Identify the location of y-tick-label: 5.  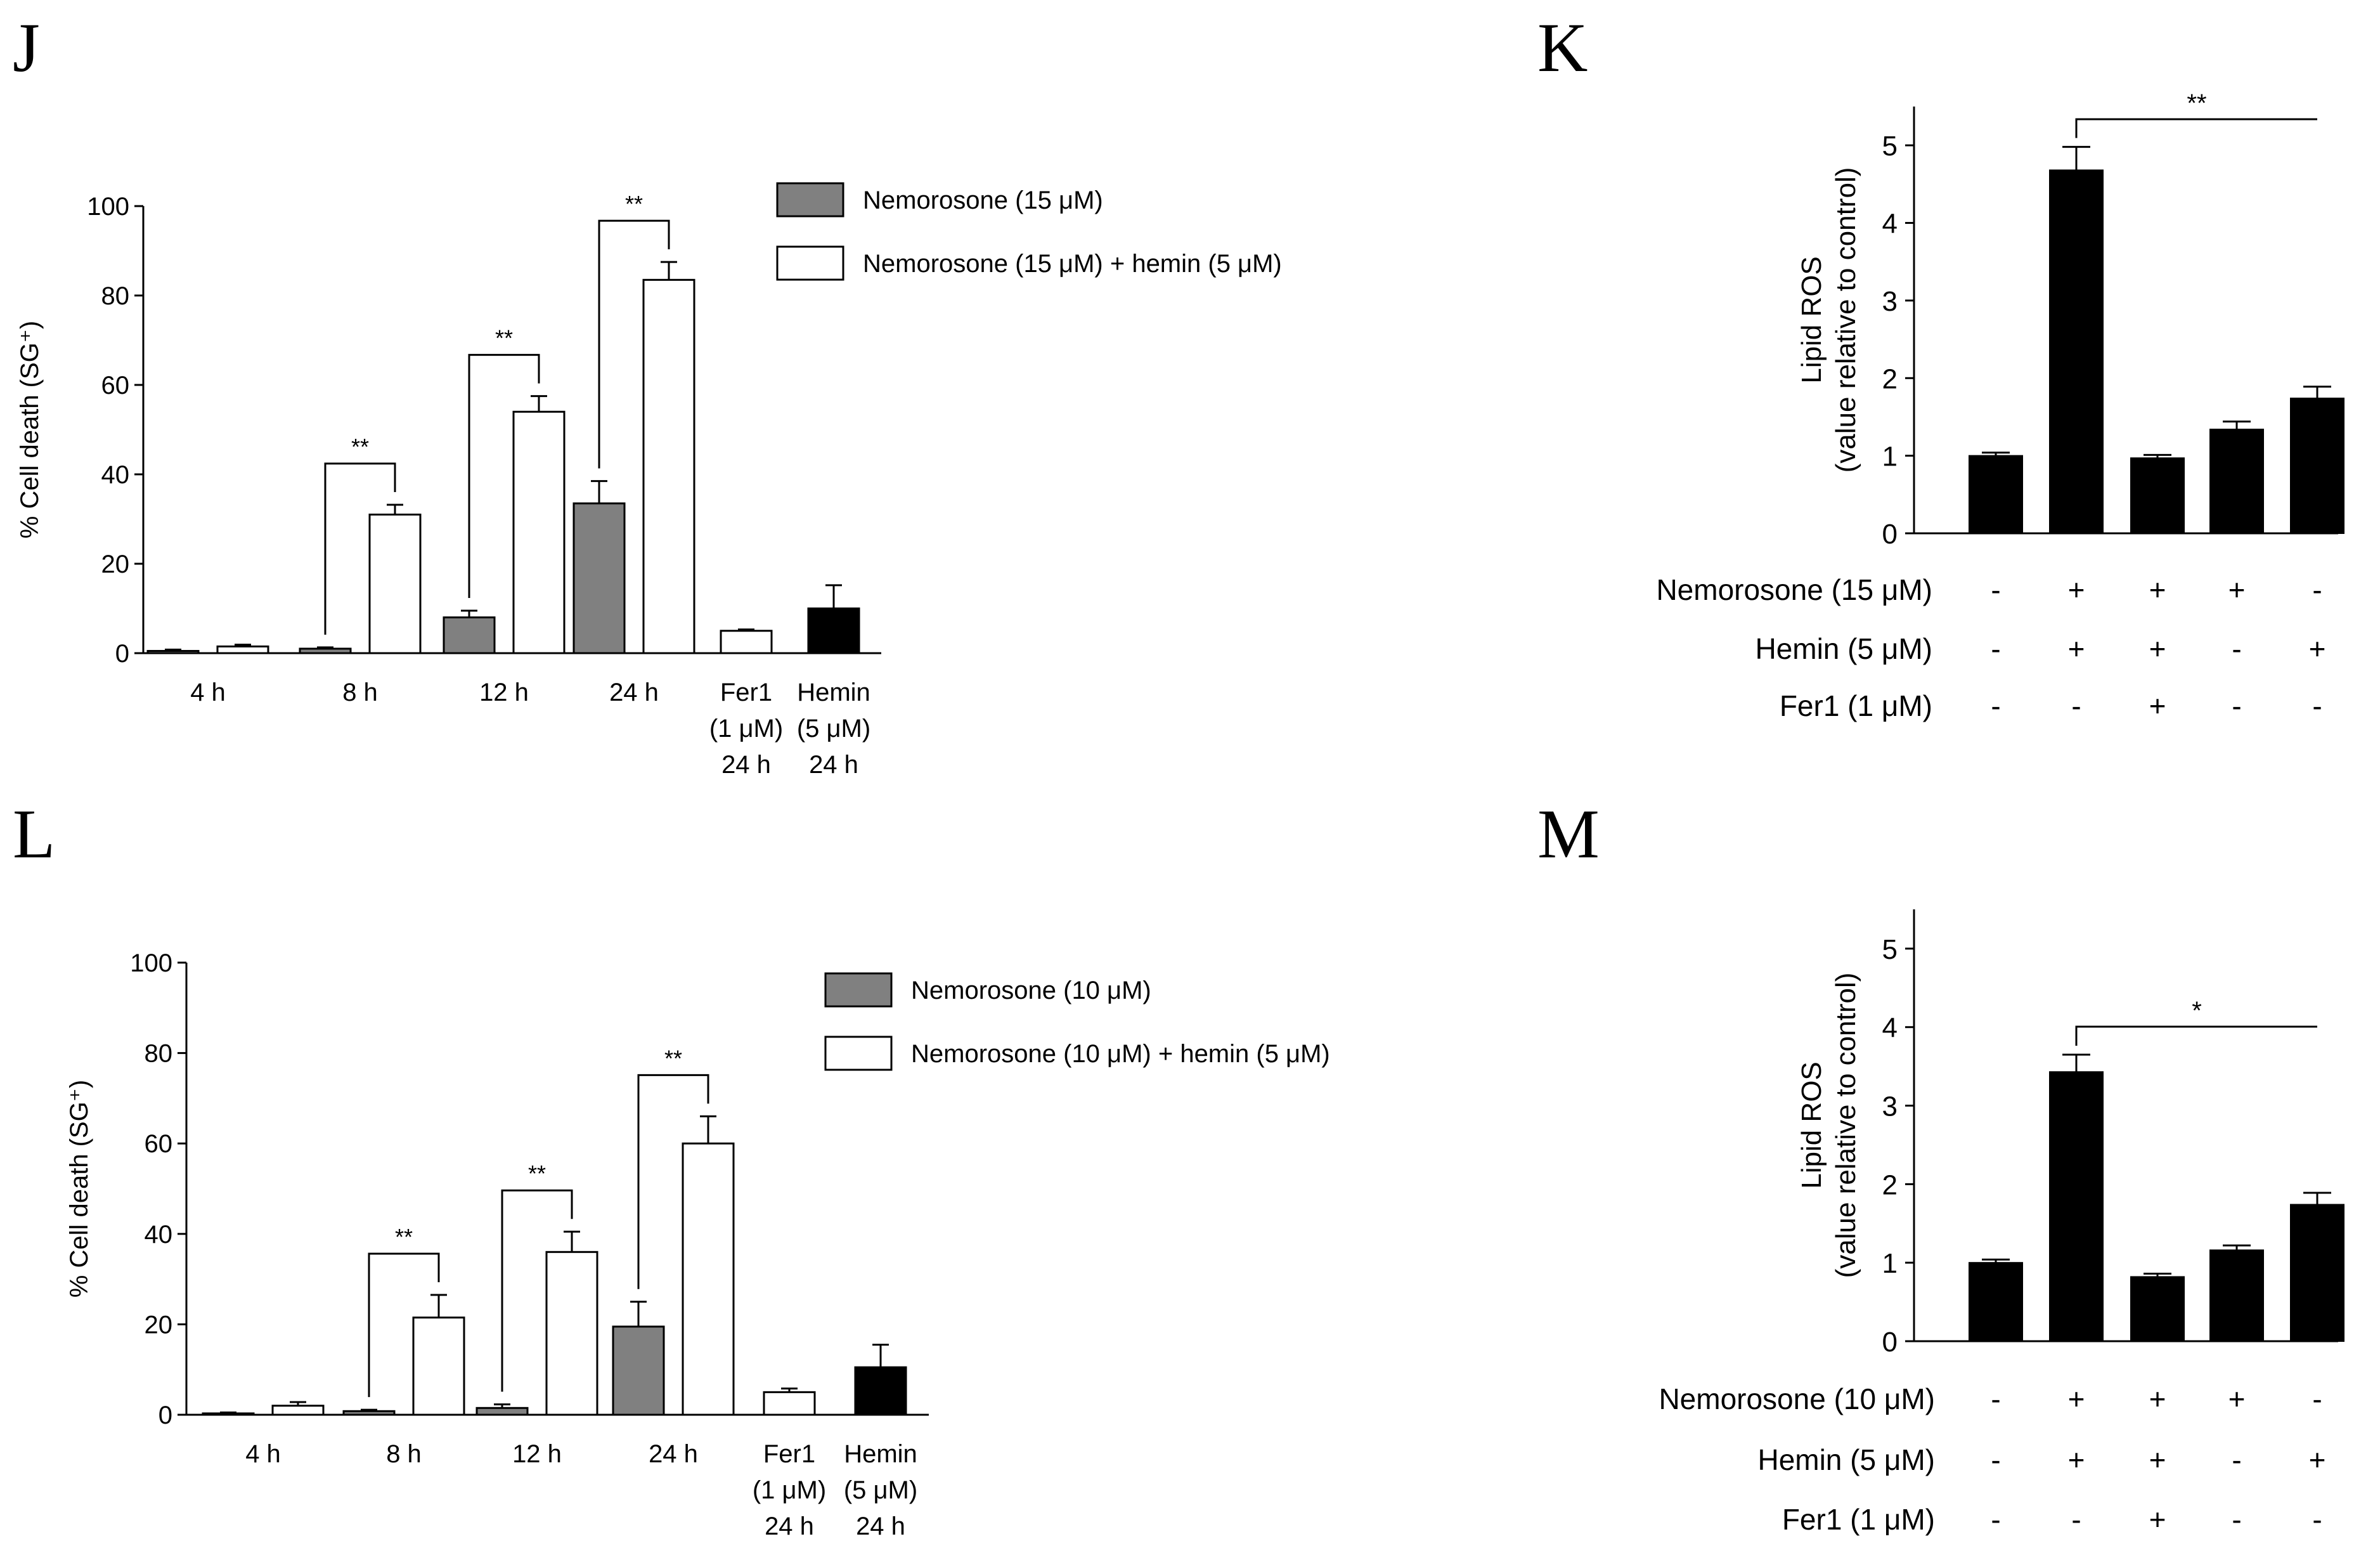
(1890, 146).